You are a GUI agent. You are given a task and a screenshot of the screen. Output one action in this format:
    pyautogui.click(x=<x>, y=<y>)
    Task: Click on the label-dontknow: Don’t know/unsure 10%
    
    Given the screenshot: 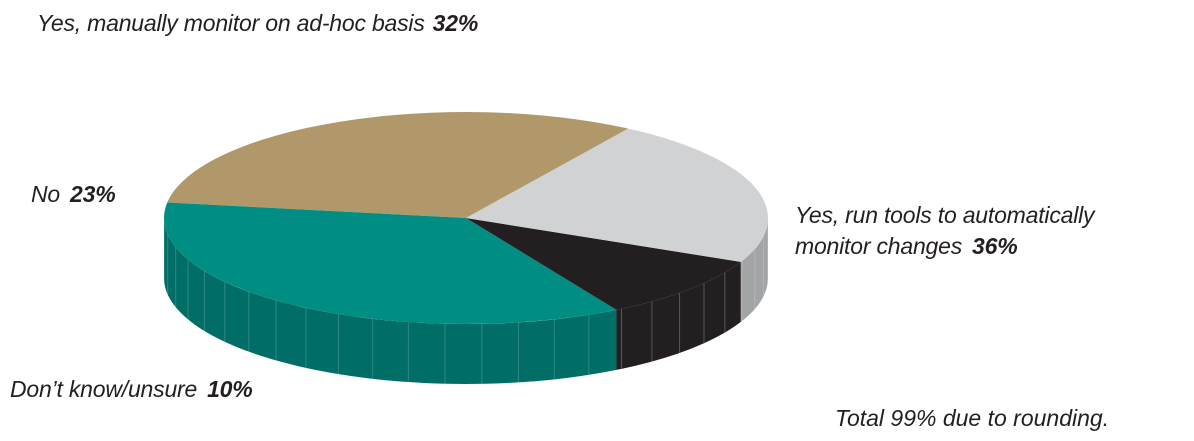 What is the action you would take?
    pyautogui.click(x=131, y=389)
    